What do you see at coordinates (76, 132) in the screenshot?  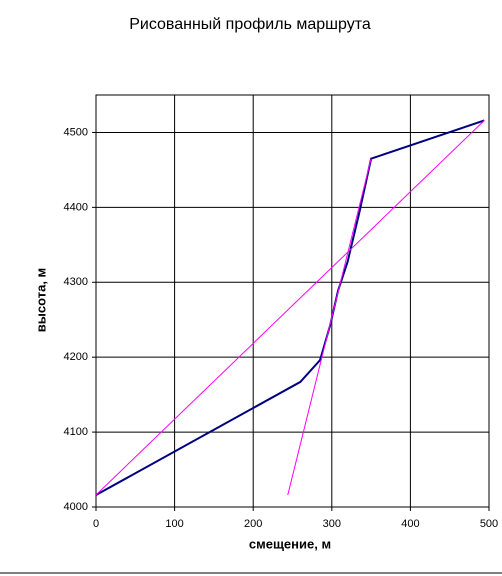 I see `y-tick-label: 4500` at bounding box center [76, 132].